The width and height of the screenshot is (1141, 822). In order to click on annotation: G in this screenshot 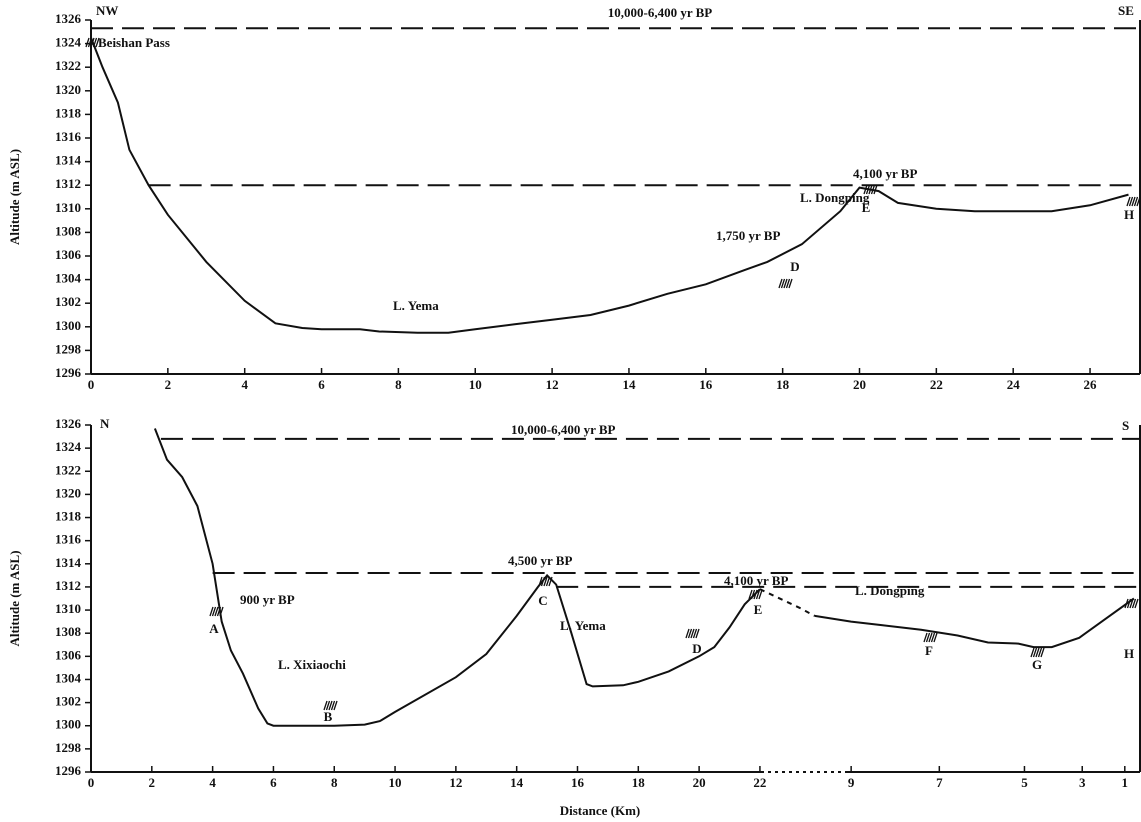, I will do `click(1037, 664)`.